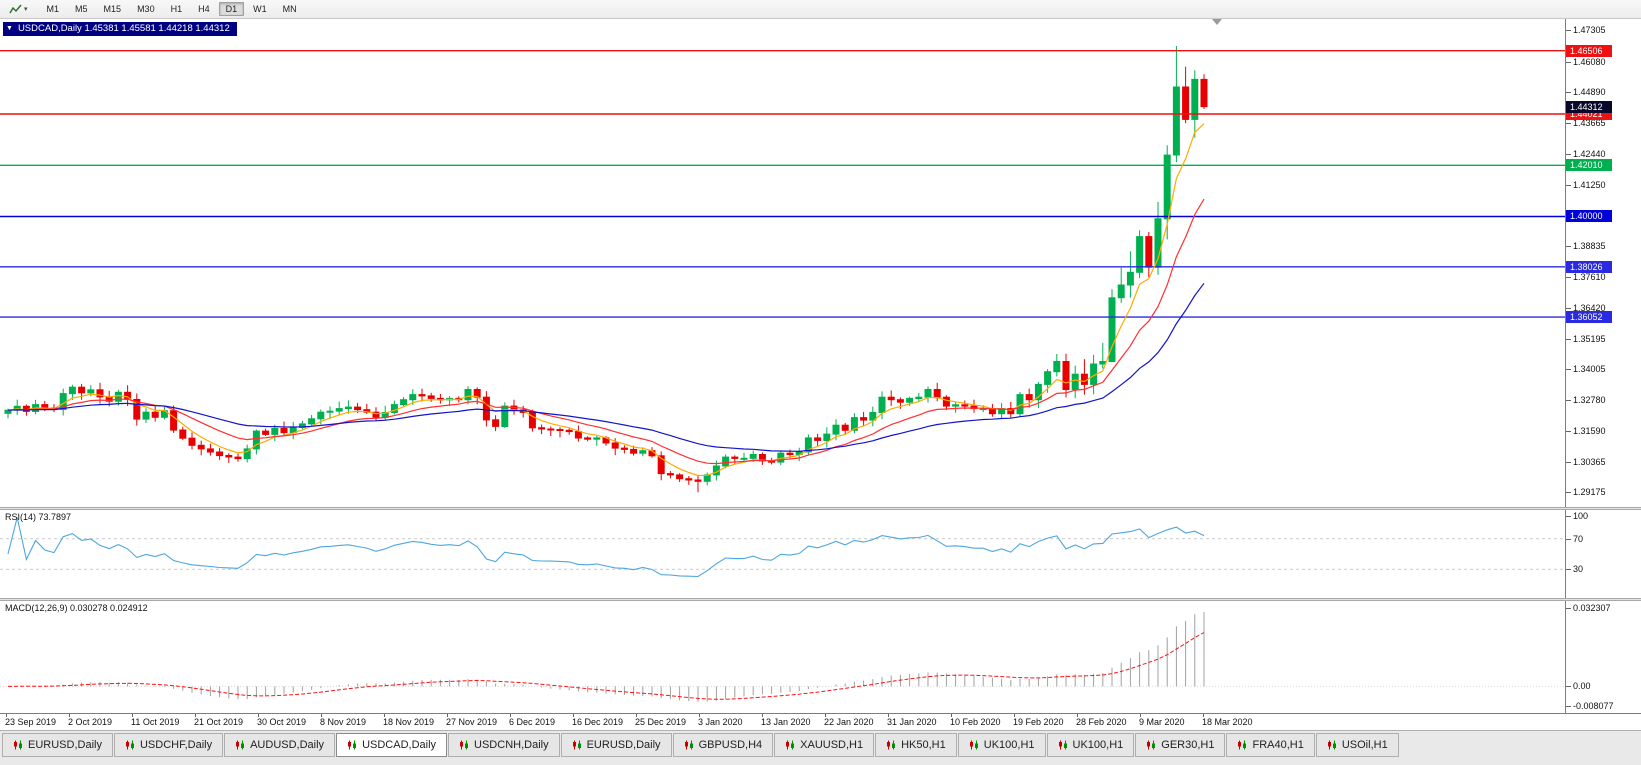 This screenshot has height=765, width=1641. I want to click on dropdown-caret-icon: ▾, so click(26, 9).